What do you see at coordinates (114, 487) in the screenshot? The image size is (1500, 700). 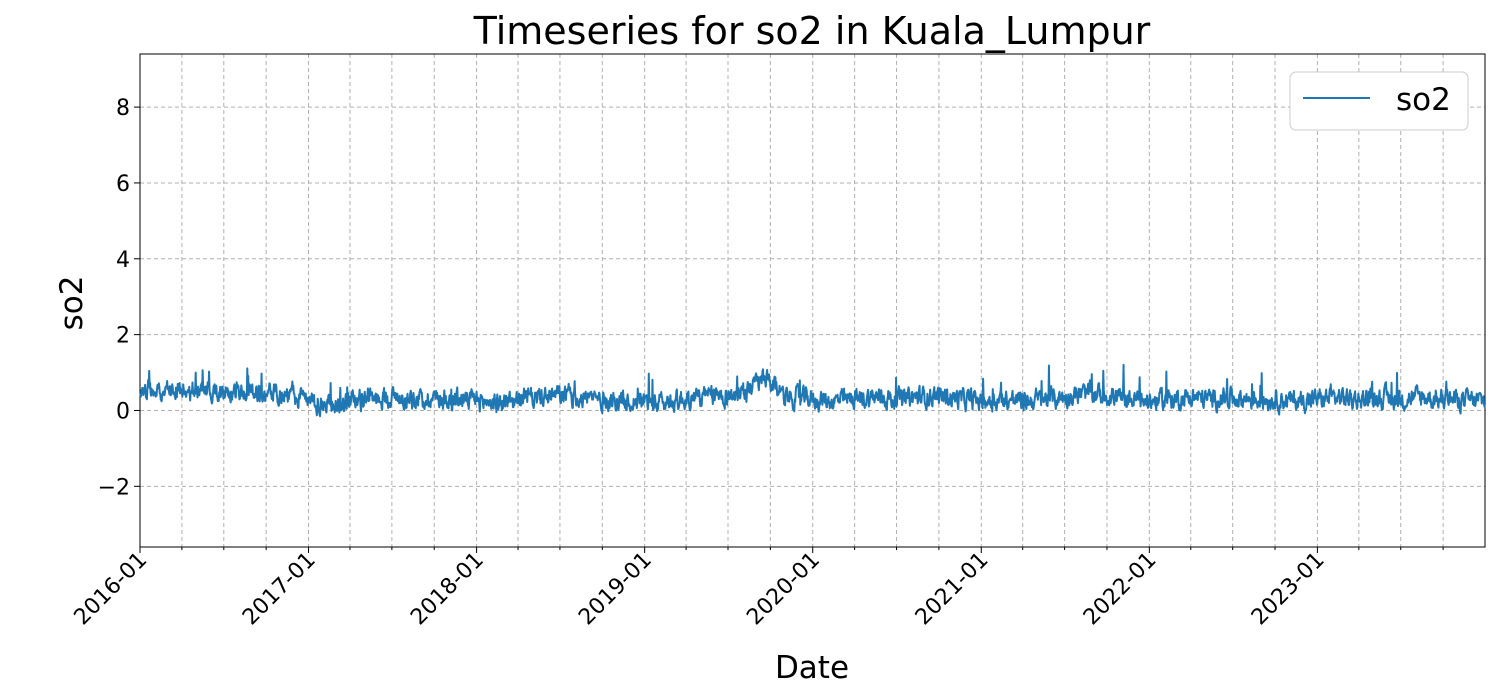 I see `y-tick-label: −2` at bounding box center [114, 487].